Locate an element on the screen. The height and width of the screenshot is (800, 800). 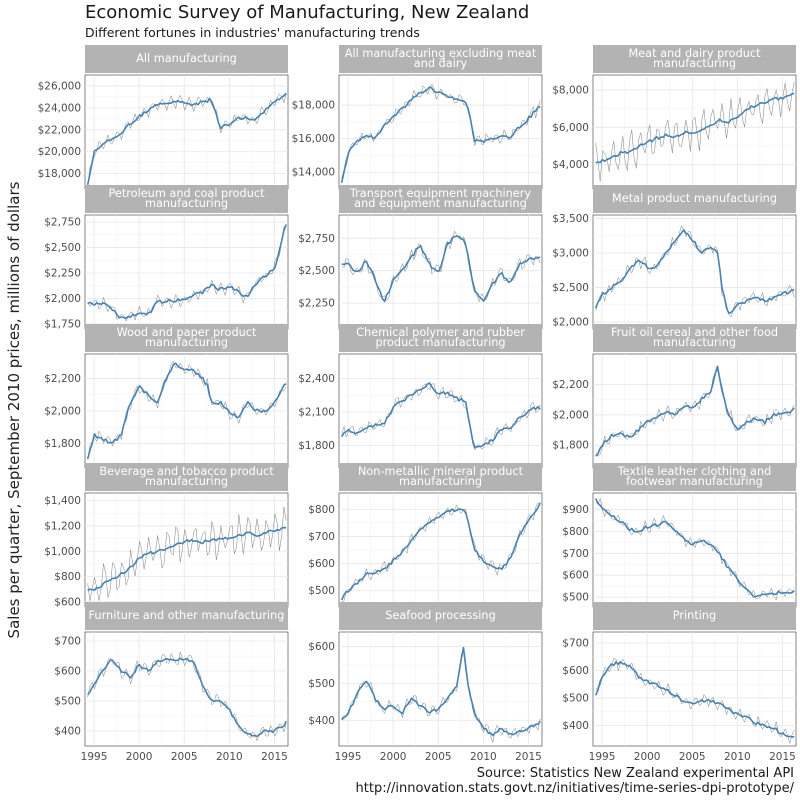
facet-plot: $1,800 $2,000 $2,200 is located at coordinates (674, 411).